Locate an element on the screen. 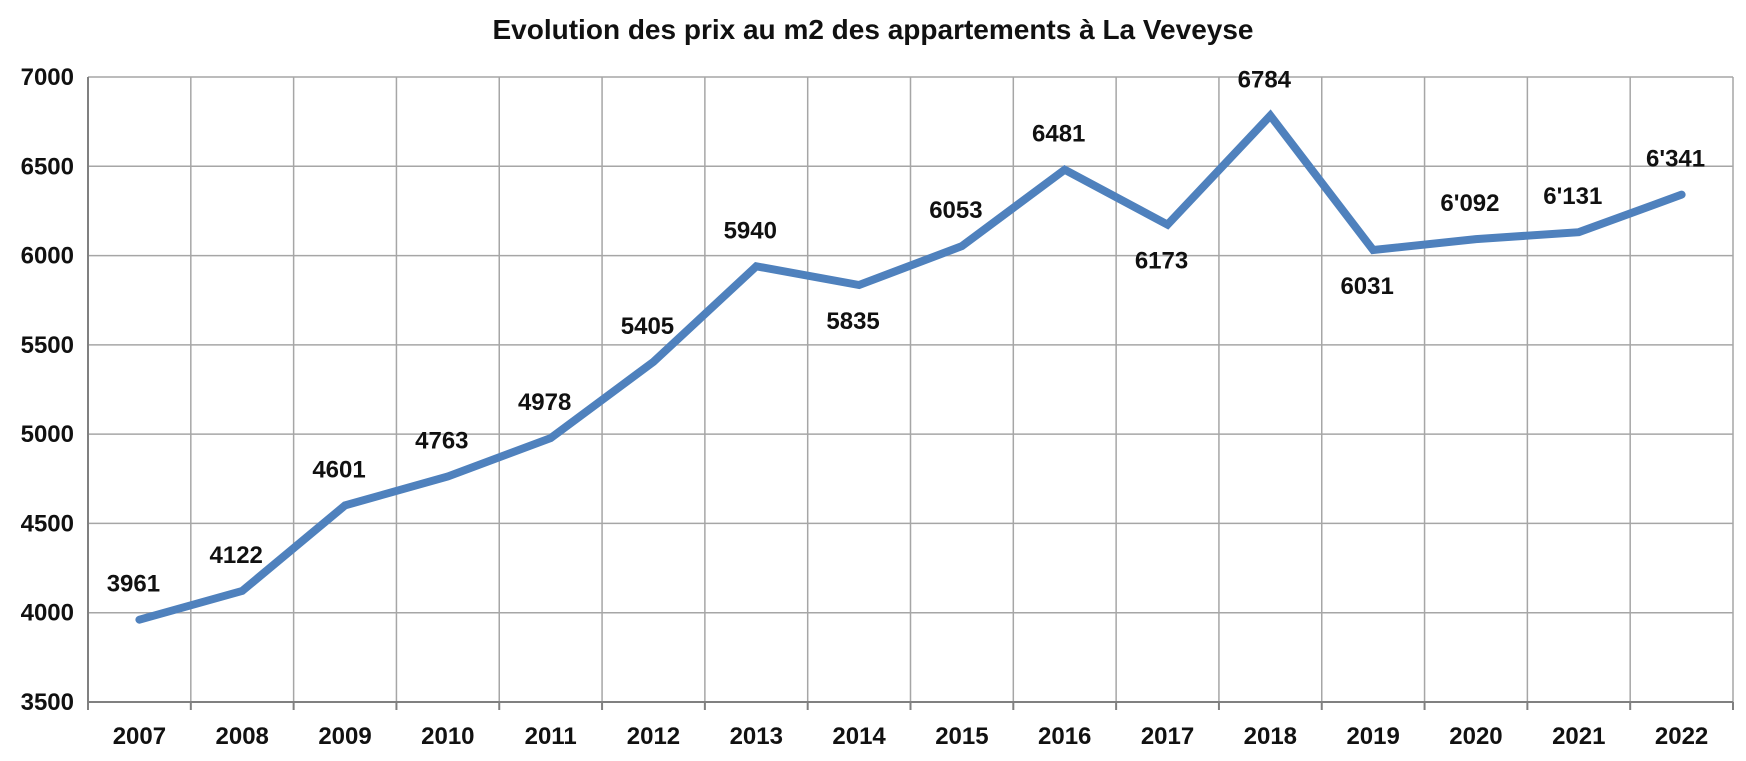 The image size is (1746, 761). y-tick-label: 5500 is located at coordinates (47, 345).